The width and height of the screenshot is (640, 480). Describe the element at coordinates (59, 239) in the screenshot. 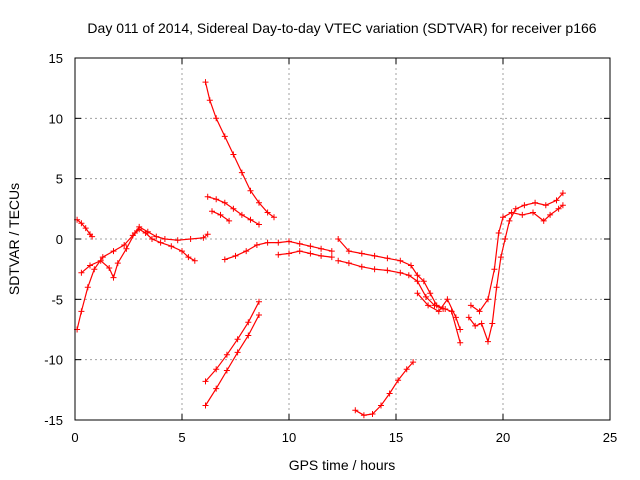

I see `y-tick-label: 0` at that location.